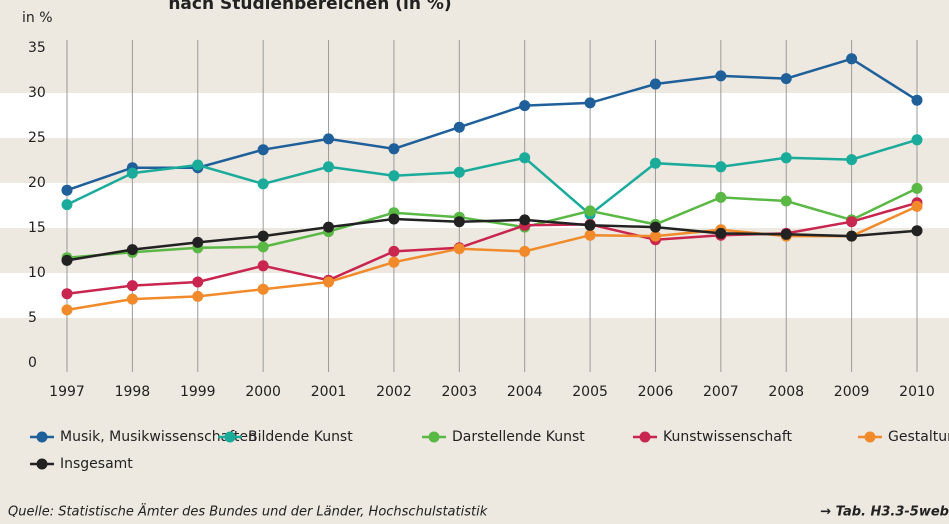 The height and width of the screenshot is (524, 949). What do you see at coordinates (67, 392) in the screenshot?
I see `x-tick-label: 1997` at bounding box center [67, 392].